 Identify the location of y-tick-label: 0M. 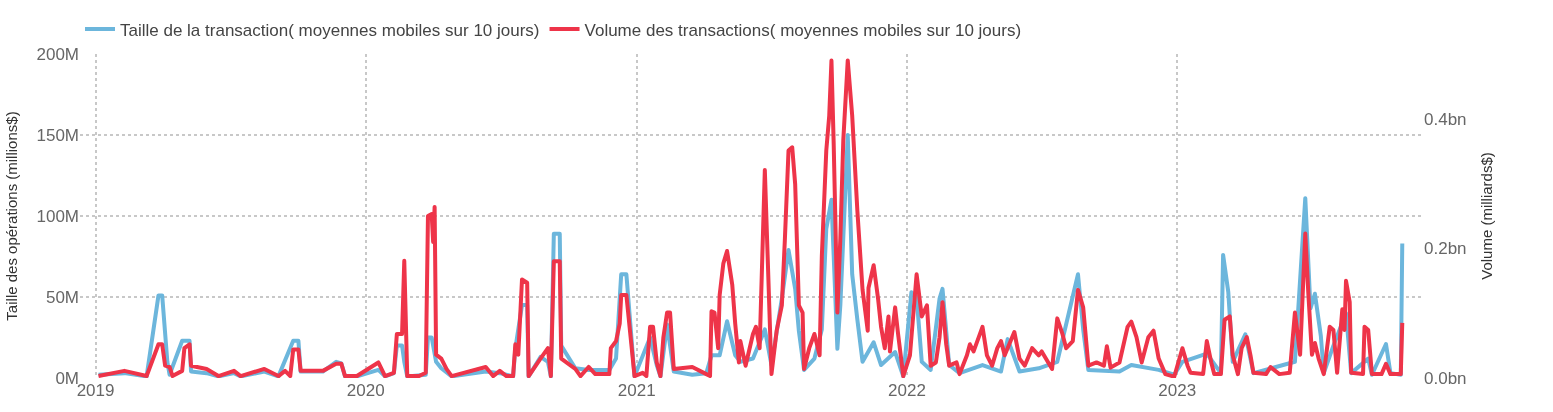
(67, 378).